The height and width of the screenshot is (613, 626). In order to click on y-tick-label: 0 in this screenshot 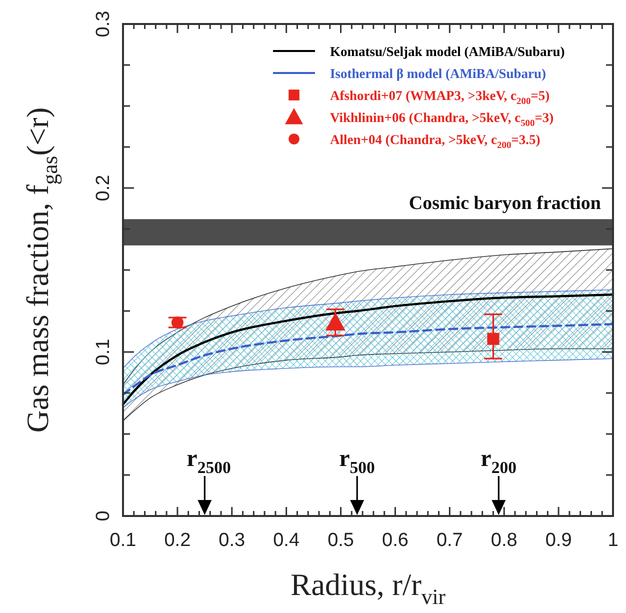, I will do `click(103, 516)`.